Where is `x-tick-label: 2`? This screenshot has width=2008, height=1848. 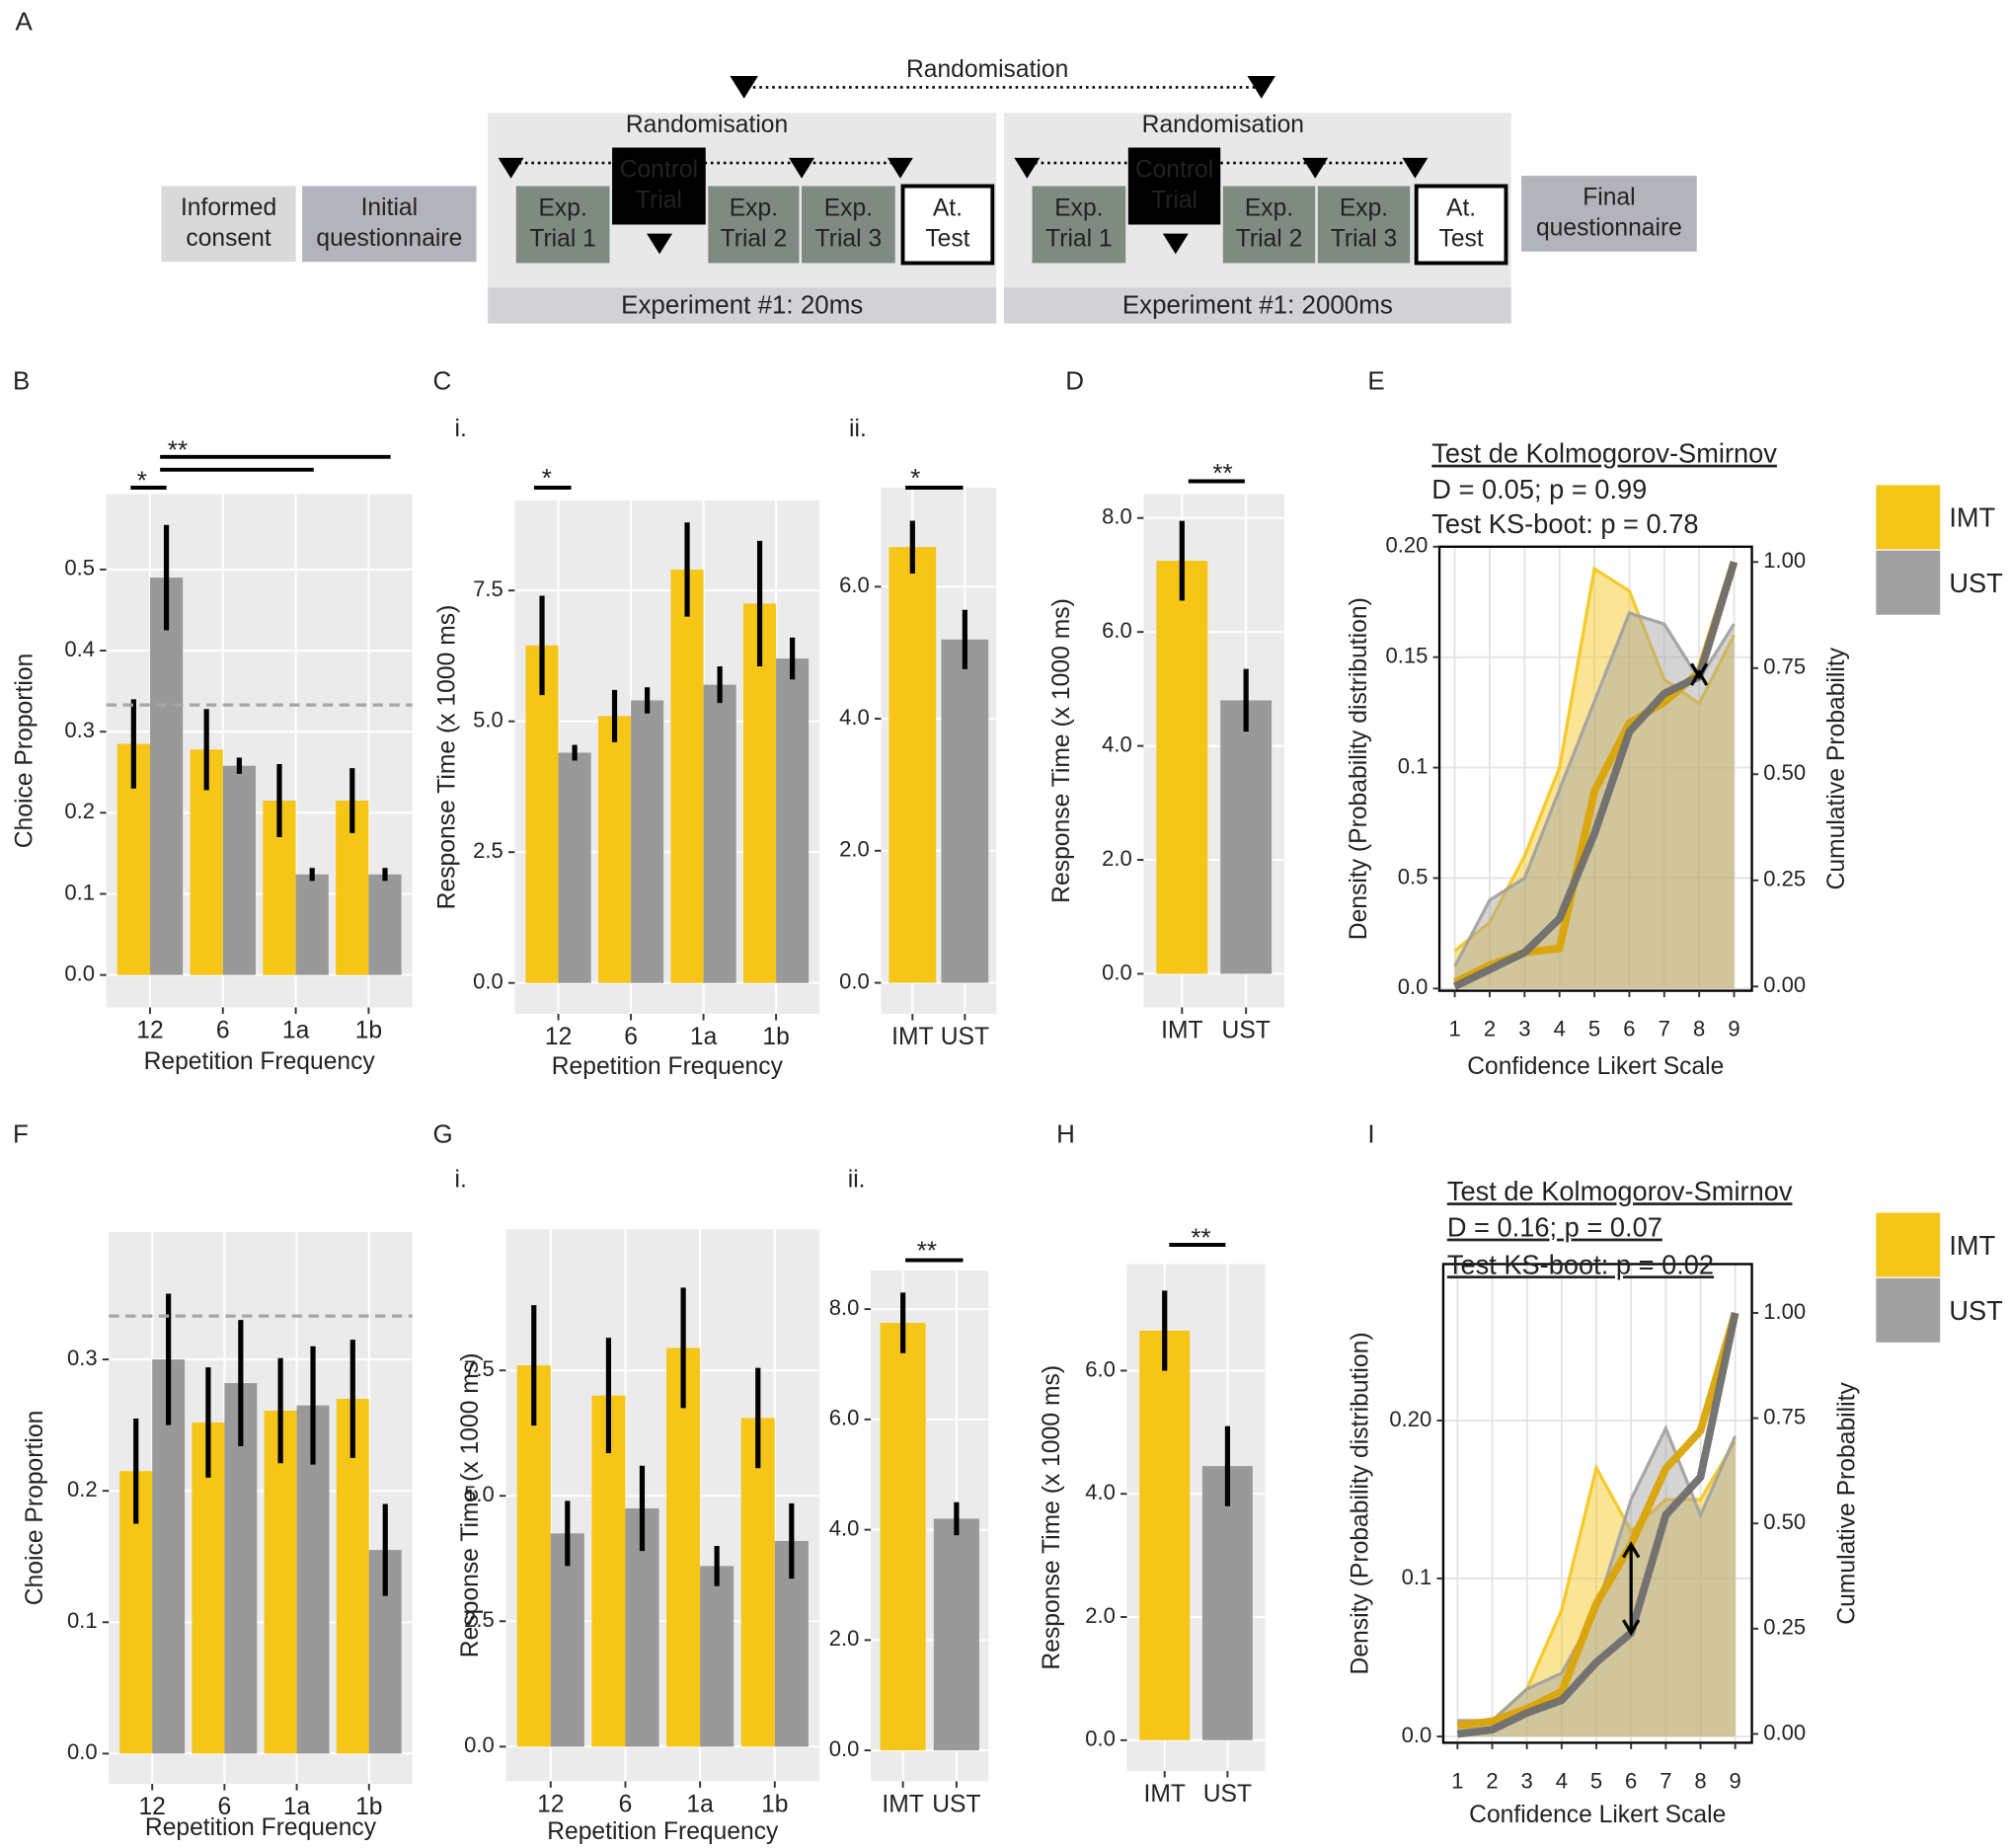
x-tick-label: 2 is located at coordinates (1492, 1781).